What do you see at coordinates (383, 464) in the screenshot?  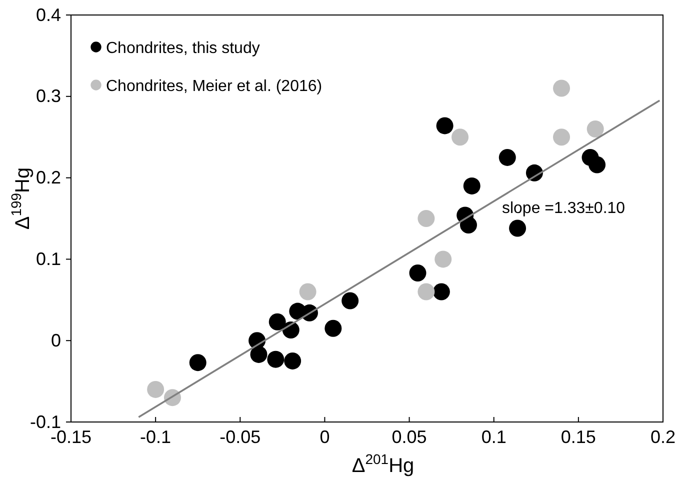 I see `x-axis-title: Δ$^{201}$Hg` at bounding box center [383, 464].